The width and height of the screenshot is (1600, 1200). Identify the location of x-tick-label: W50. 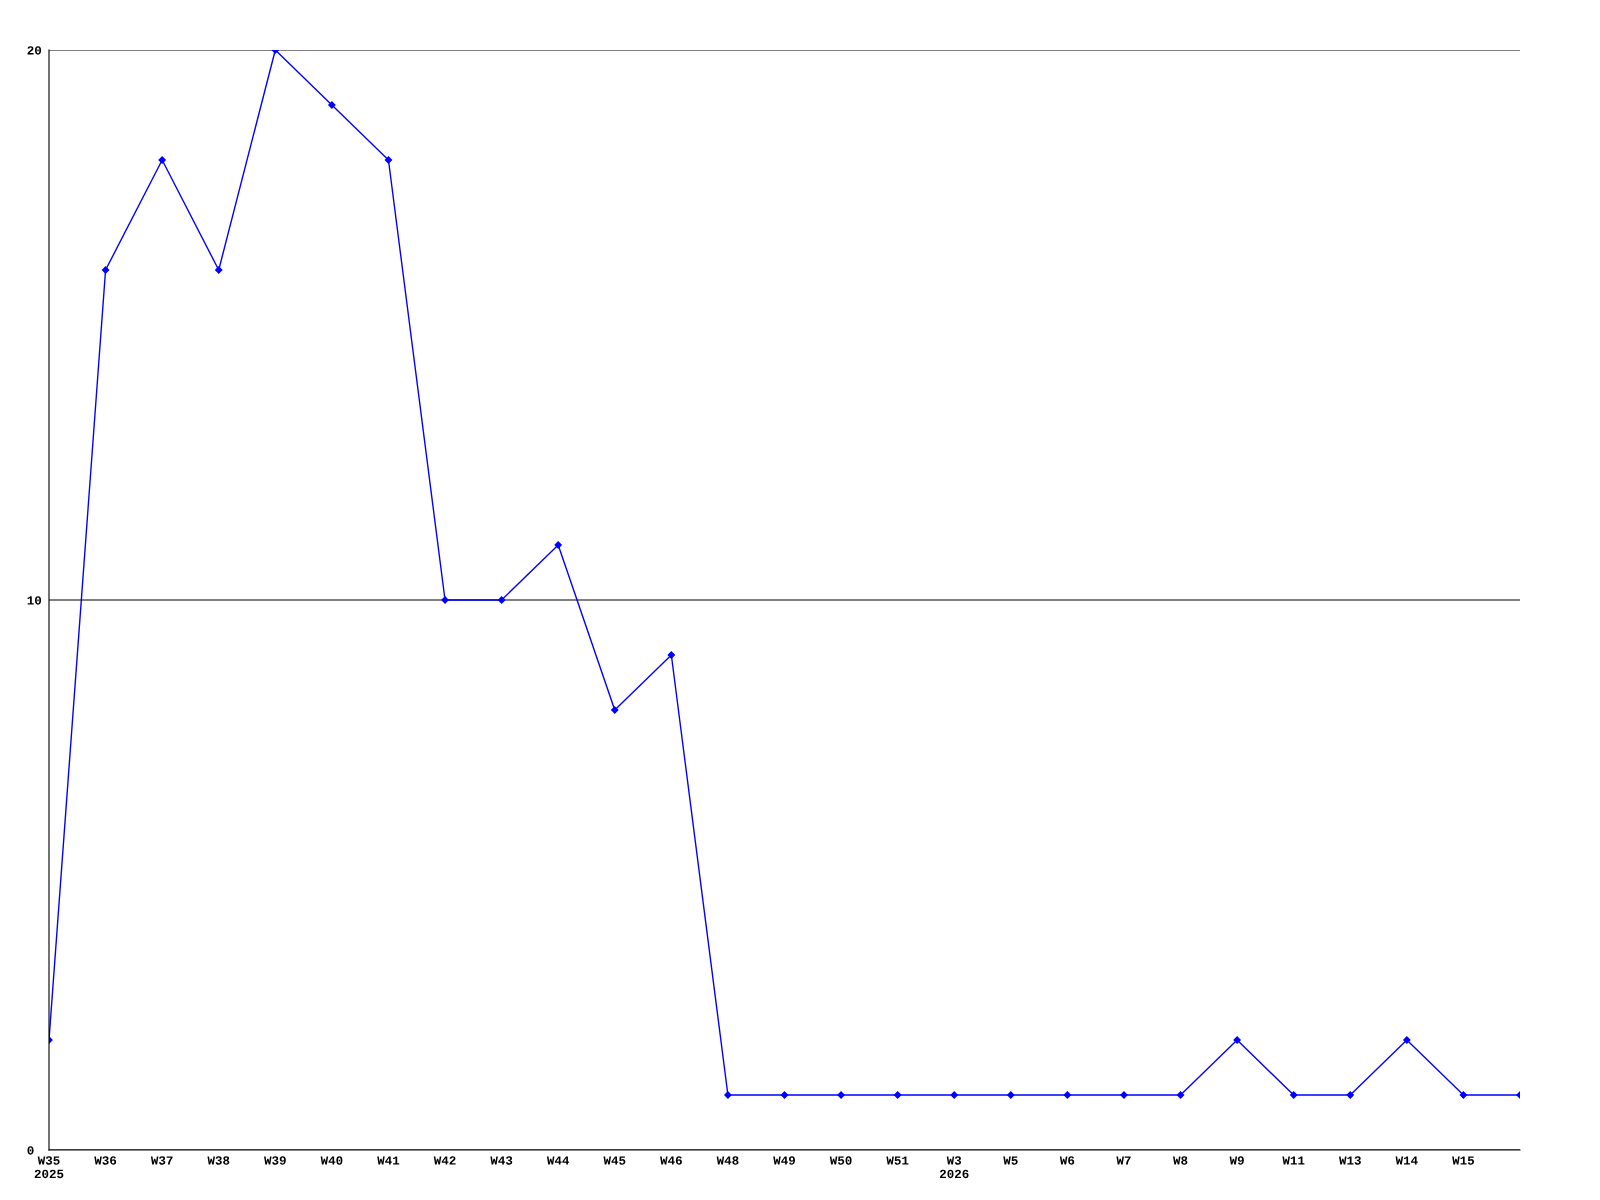
(840, 1160).